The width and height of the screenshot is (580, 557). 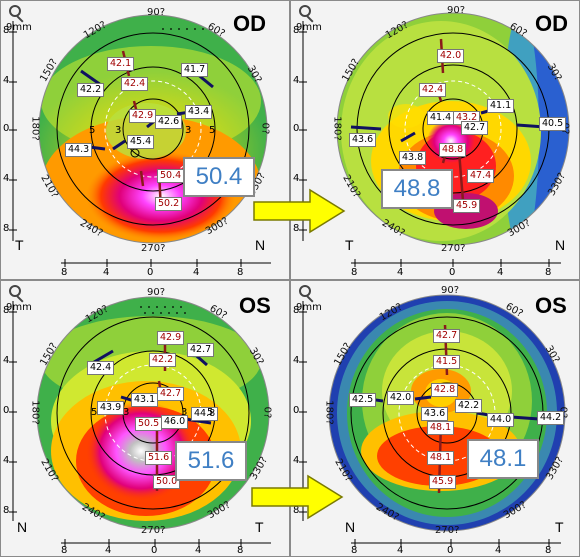 I want to click on k-value: 48.1, so click(x=441, y=428).